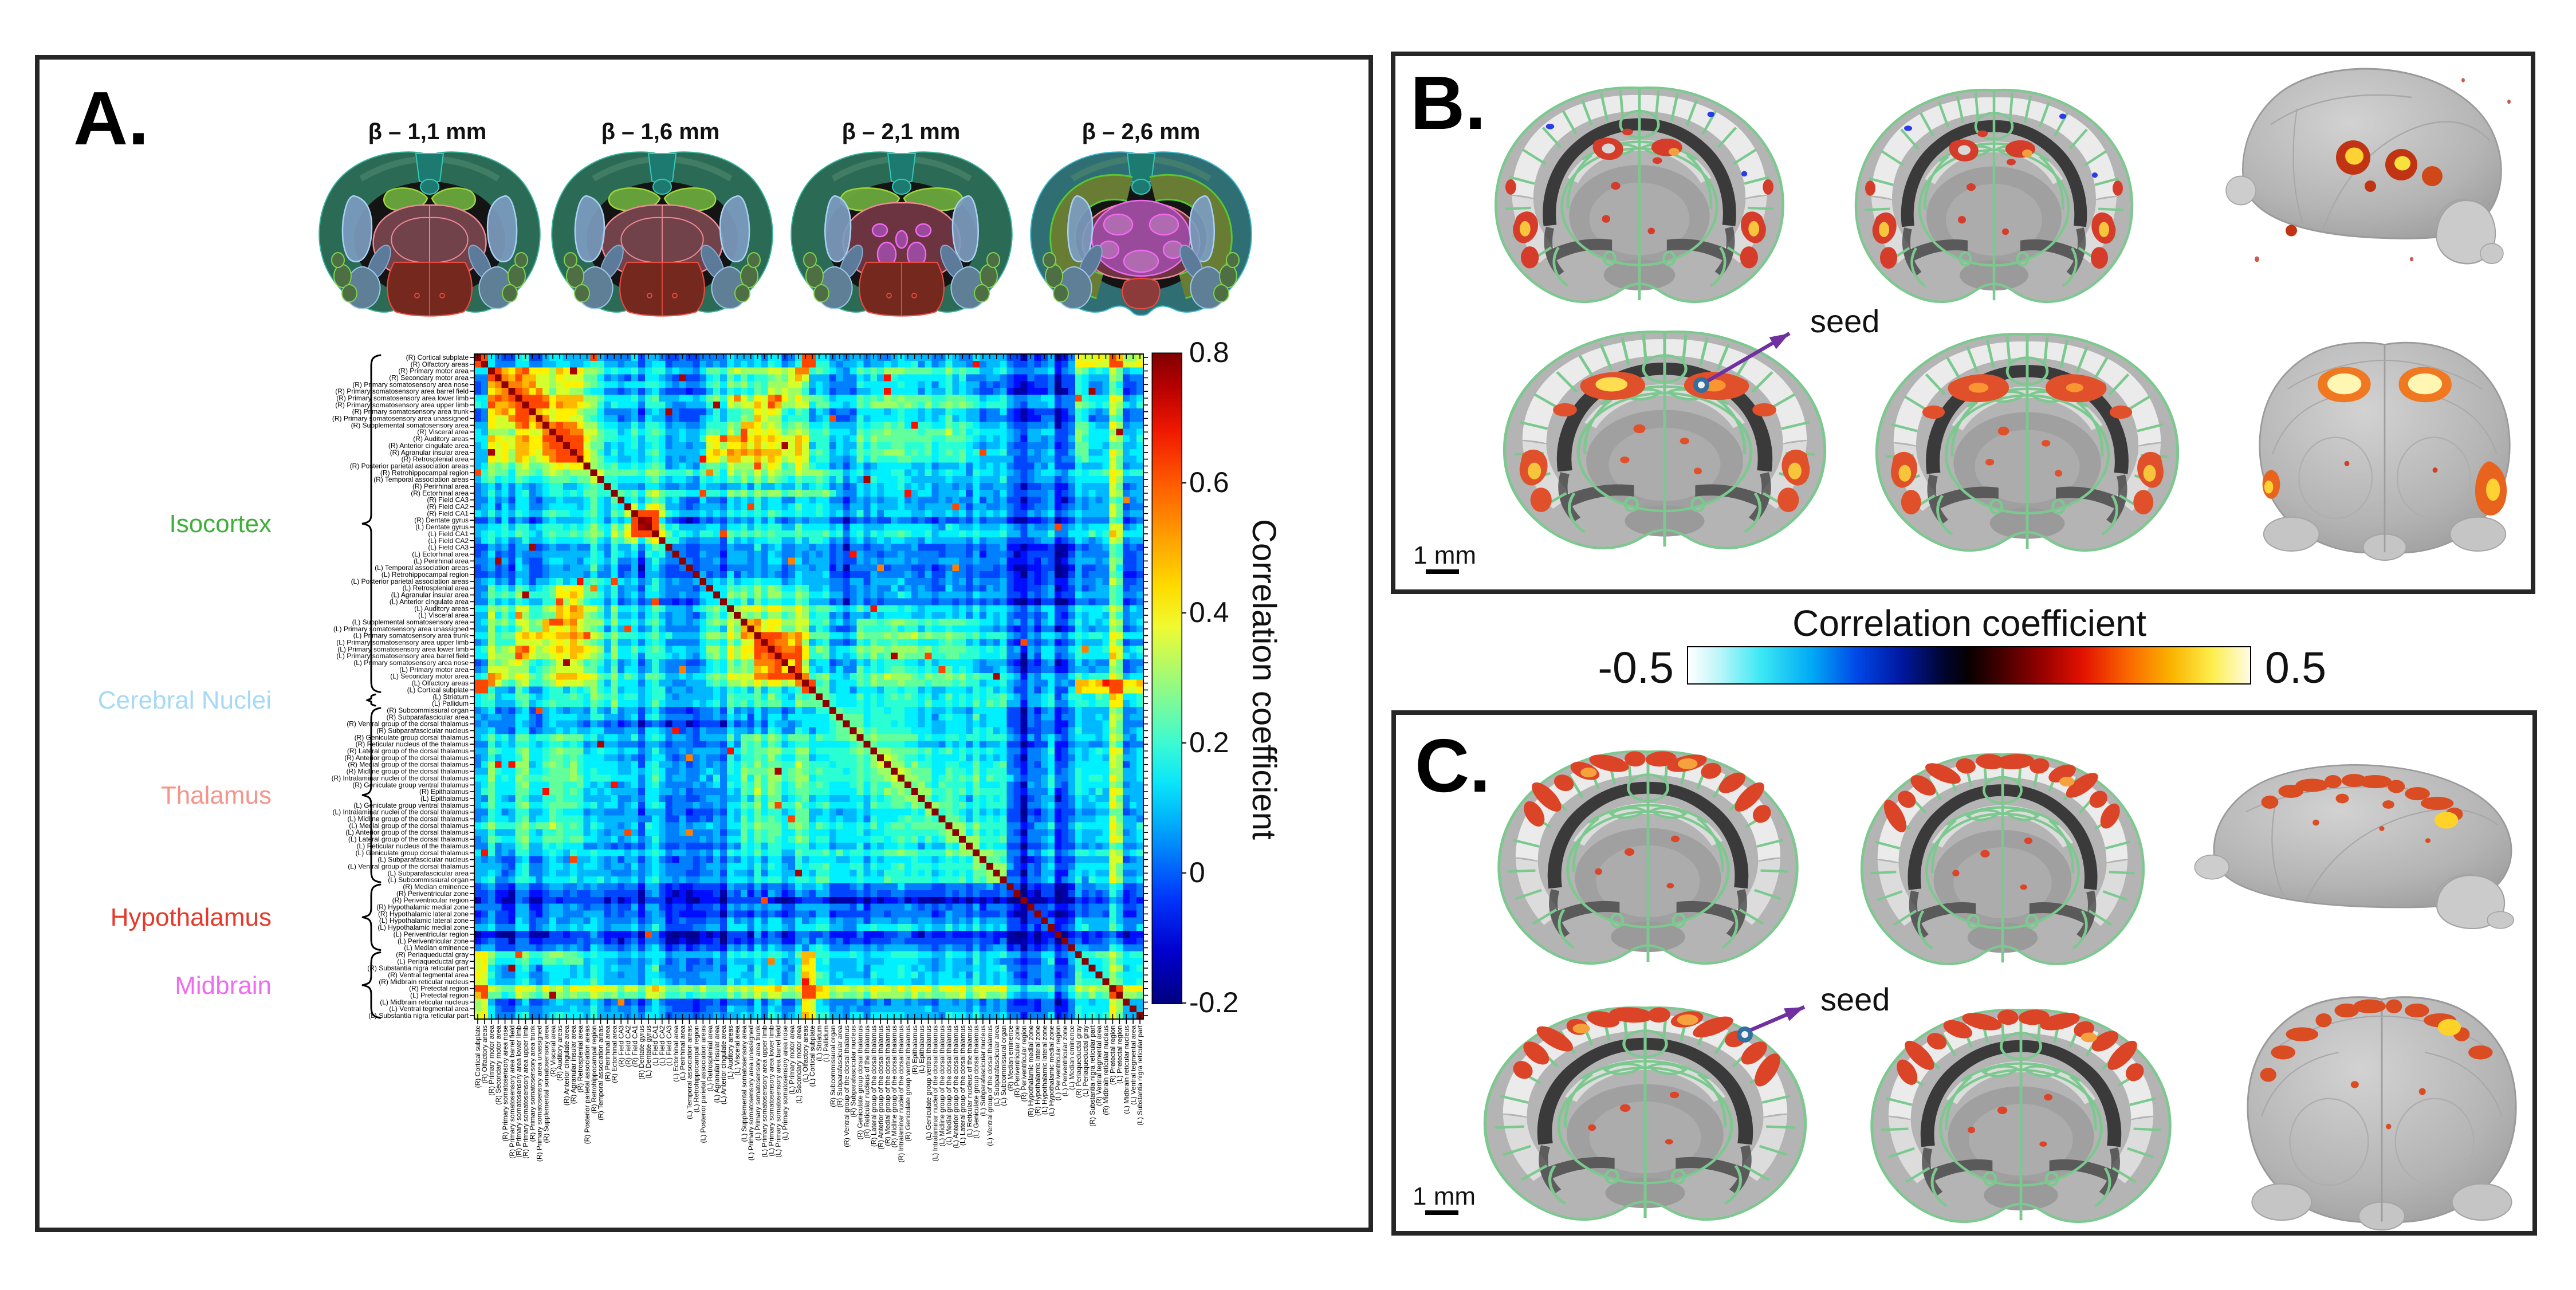  What do you see at coordinates (111, 118) in the screenshot?
I see `svg-text: A.` at bounding box center [111, 118].